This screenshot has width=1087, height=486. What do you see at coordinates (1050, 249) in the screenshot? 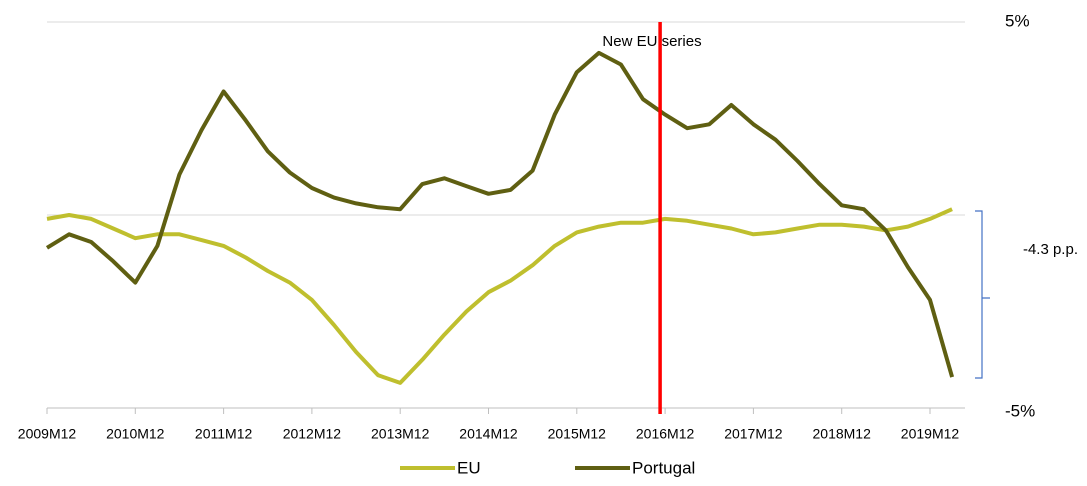
I see `gap-annotation: -4.3 p.p.` at bounding box center [1050, 249].